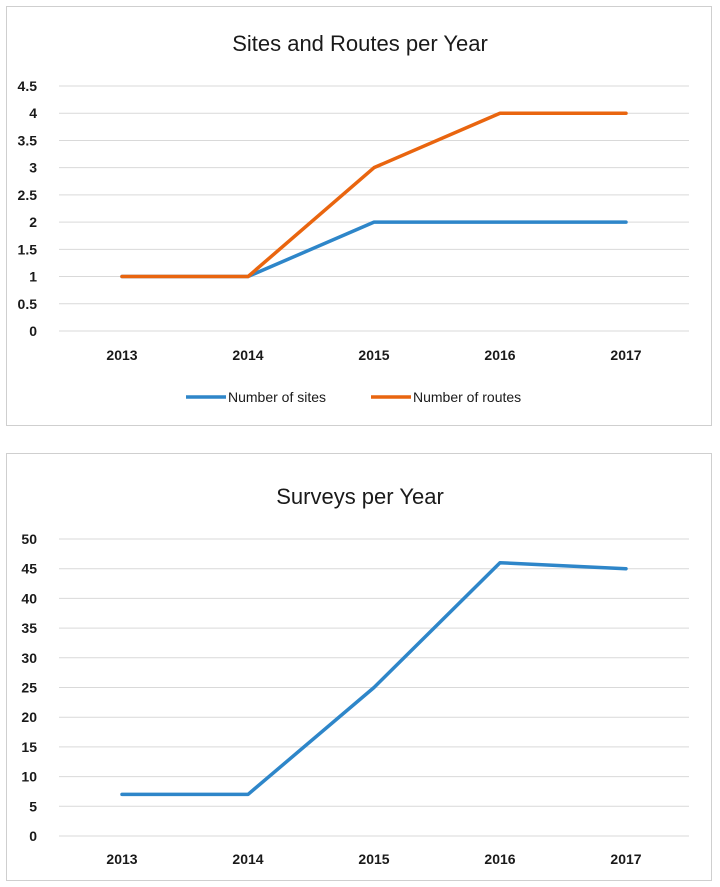 The image size is (720, 887). What do you see at coordinates (467, 397) in the screenshot?
I see `legend-label: Number of routes` at bounding box center [467, 397].